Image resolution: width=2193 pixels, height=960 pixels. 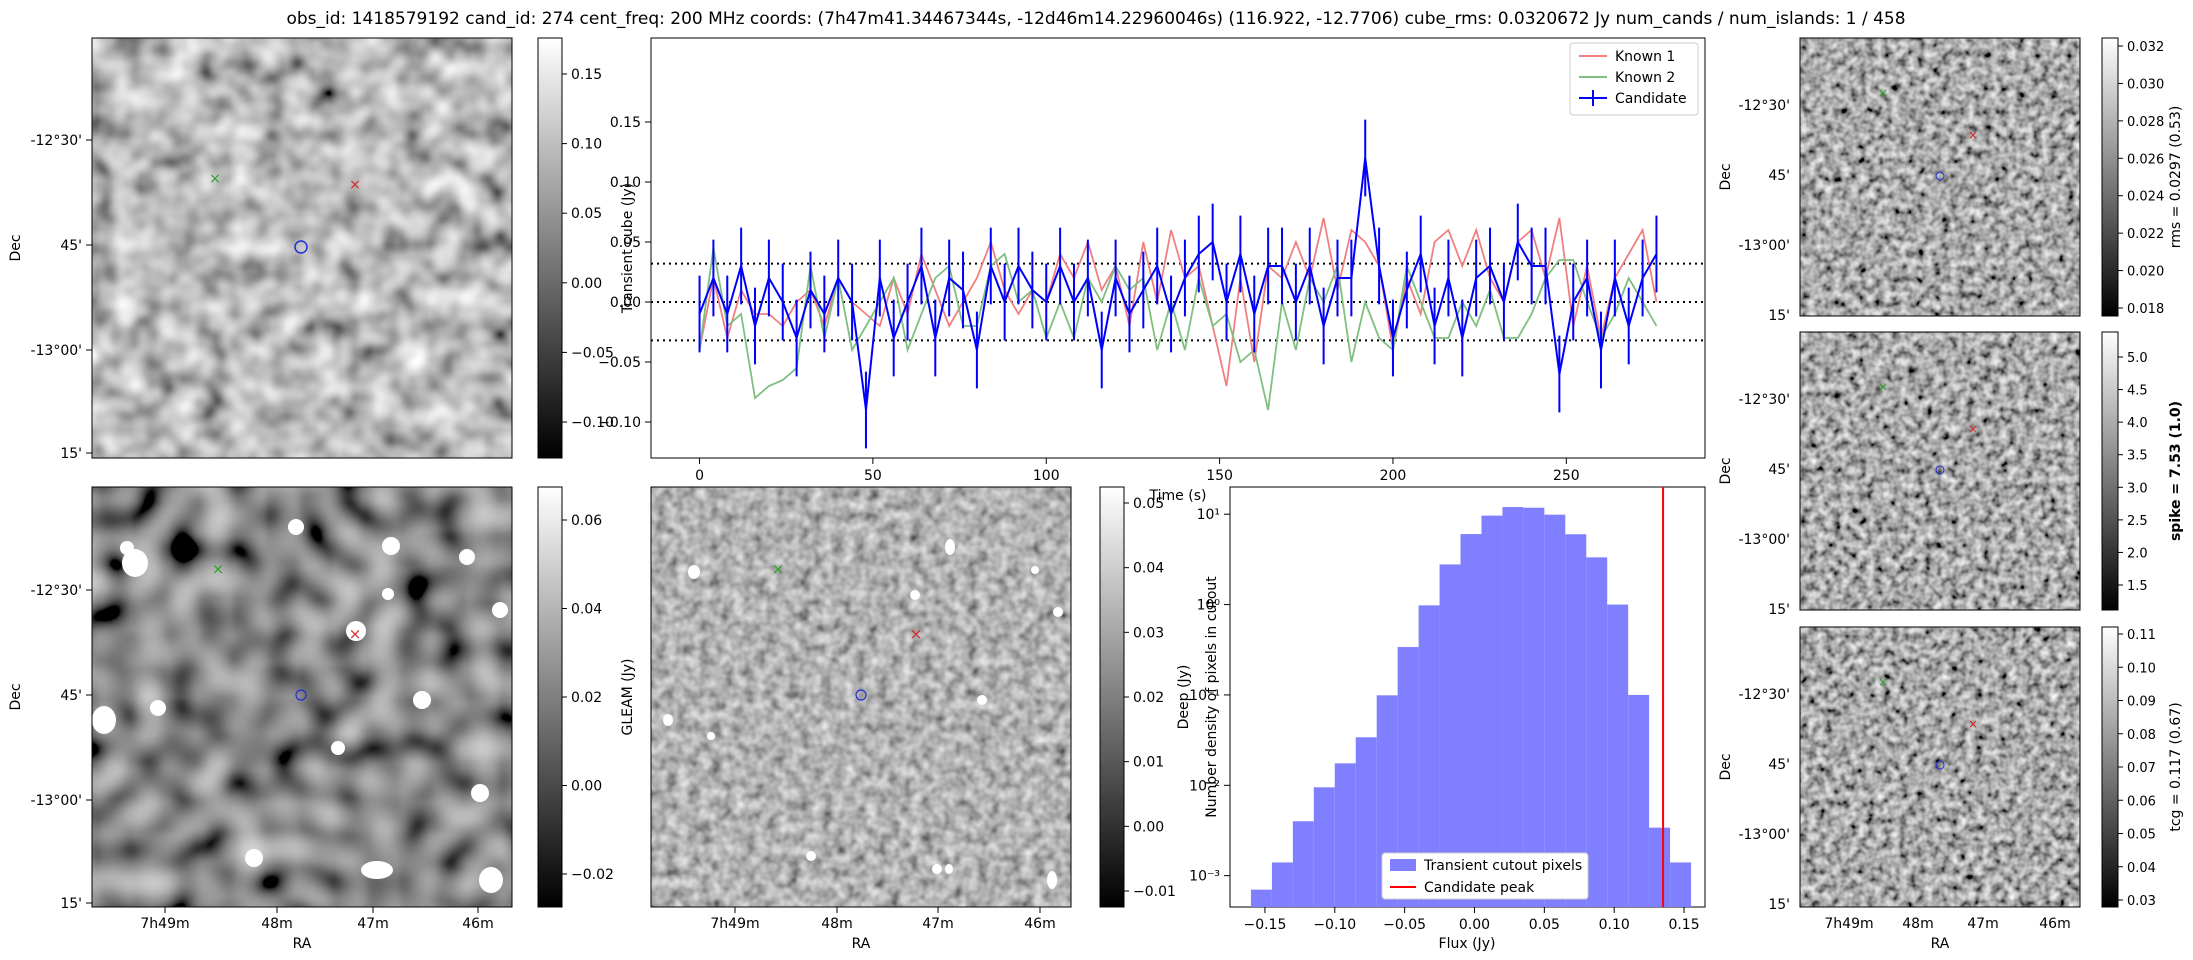 What do you see at coordinates (863, 714) in the screenshot?
I see `deep-sources` at bounding box center [863, 714].